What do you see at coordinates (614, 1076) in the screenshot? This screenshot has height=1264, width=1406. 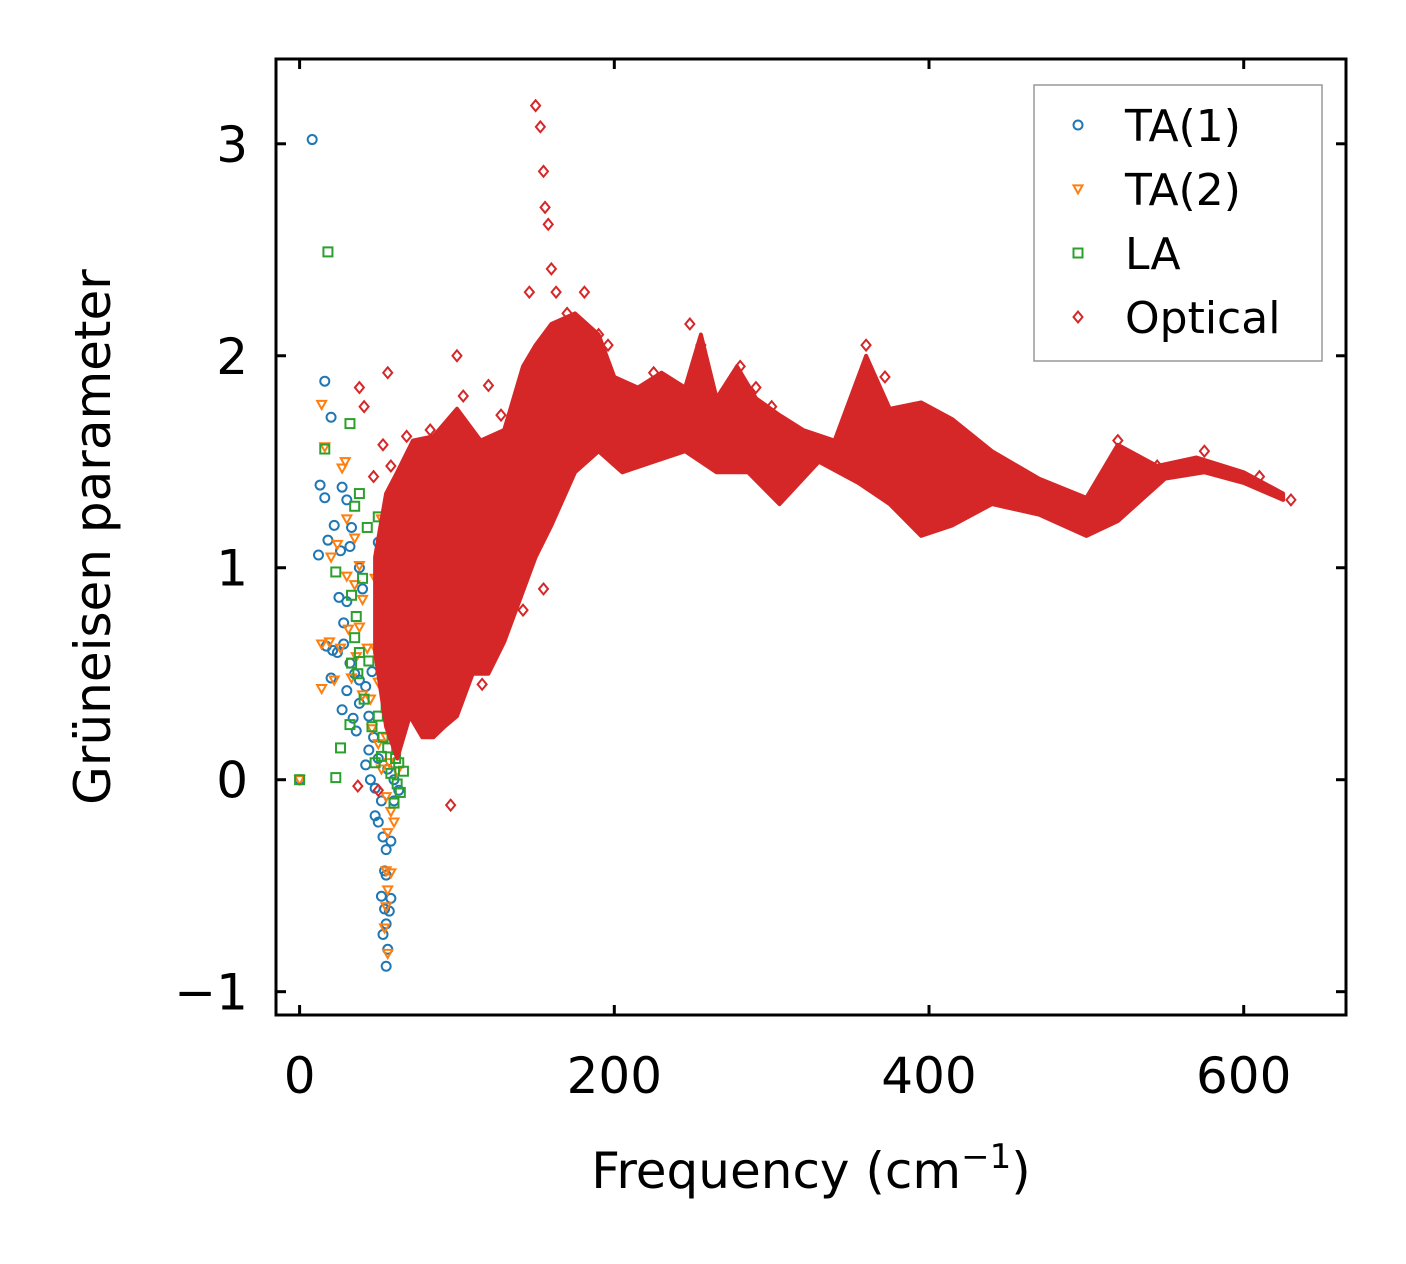 I see `x-tick-label: 200` at bounding box center [614, 1076].